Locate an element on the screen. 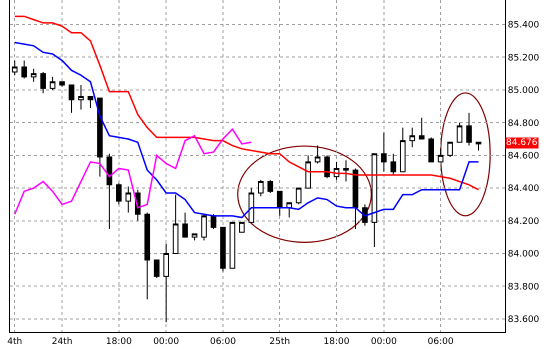 The width and height of the screenshot is (560, 349). x-tick-label: 24th is located at coordinates (62, 341).